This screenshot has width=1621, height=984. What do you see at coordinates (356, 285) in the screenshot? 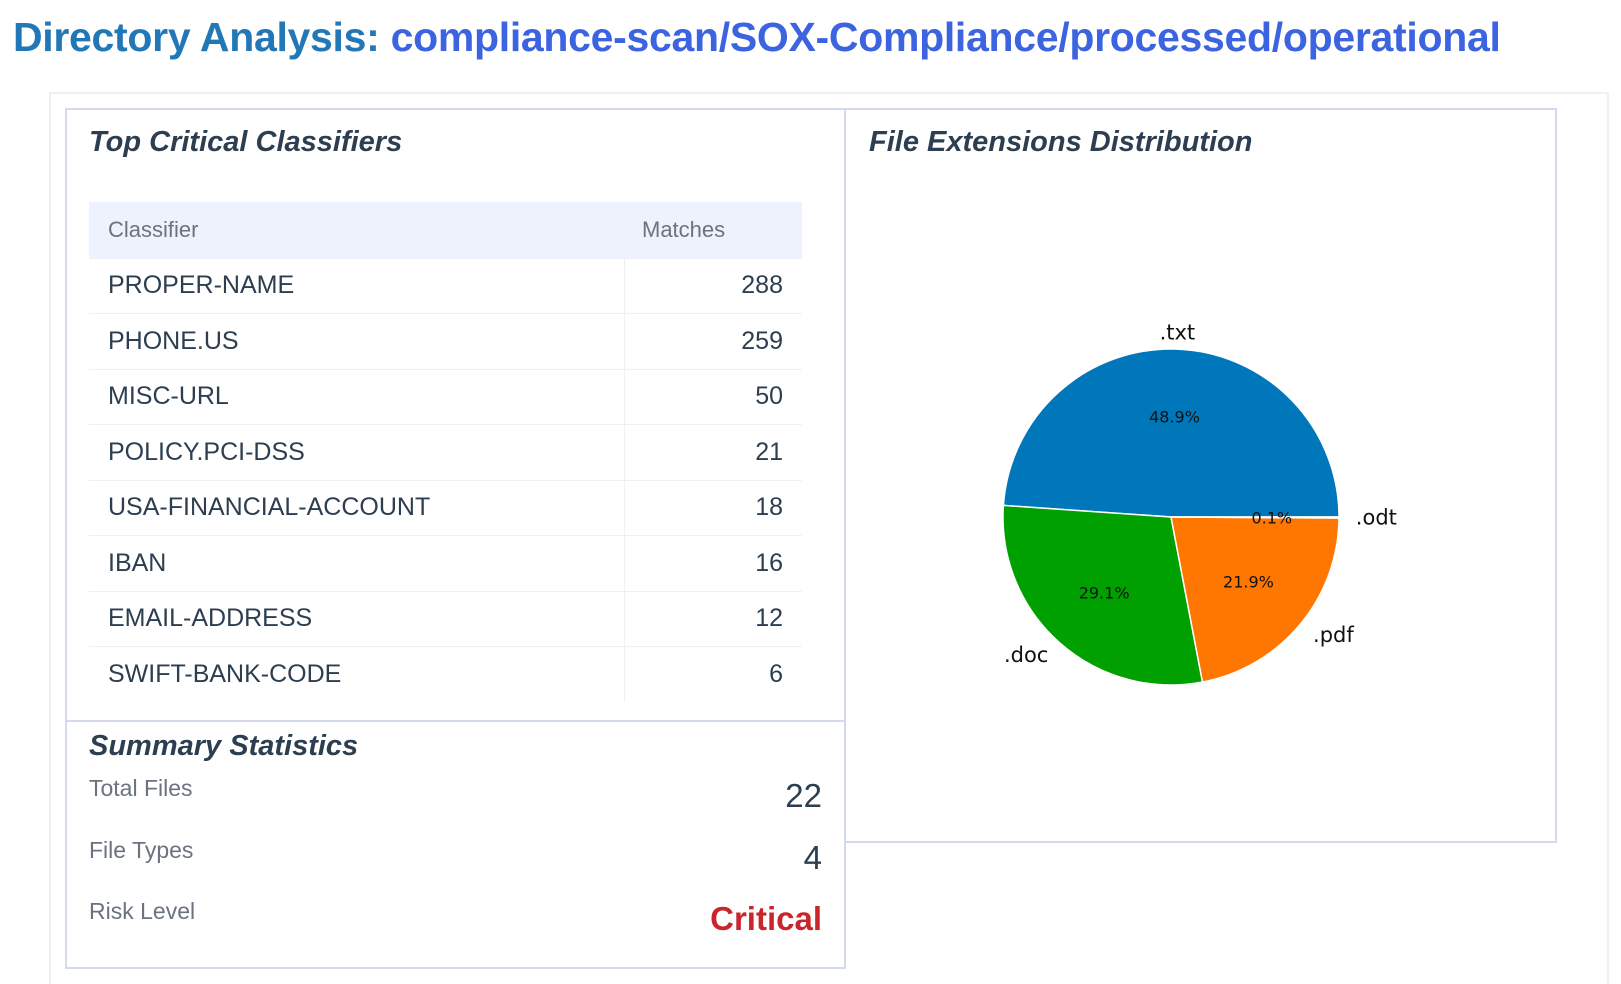
I see `classifier-name: PROPER-NAME` at bounding box center [356, 285].